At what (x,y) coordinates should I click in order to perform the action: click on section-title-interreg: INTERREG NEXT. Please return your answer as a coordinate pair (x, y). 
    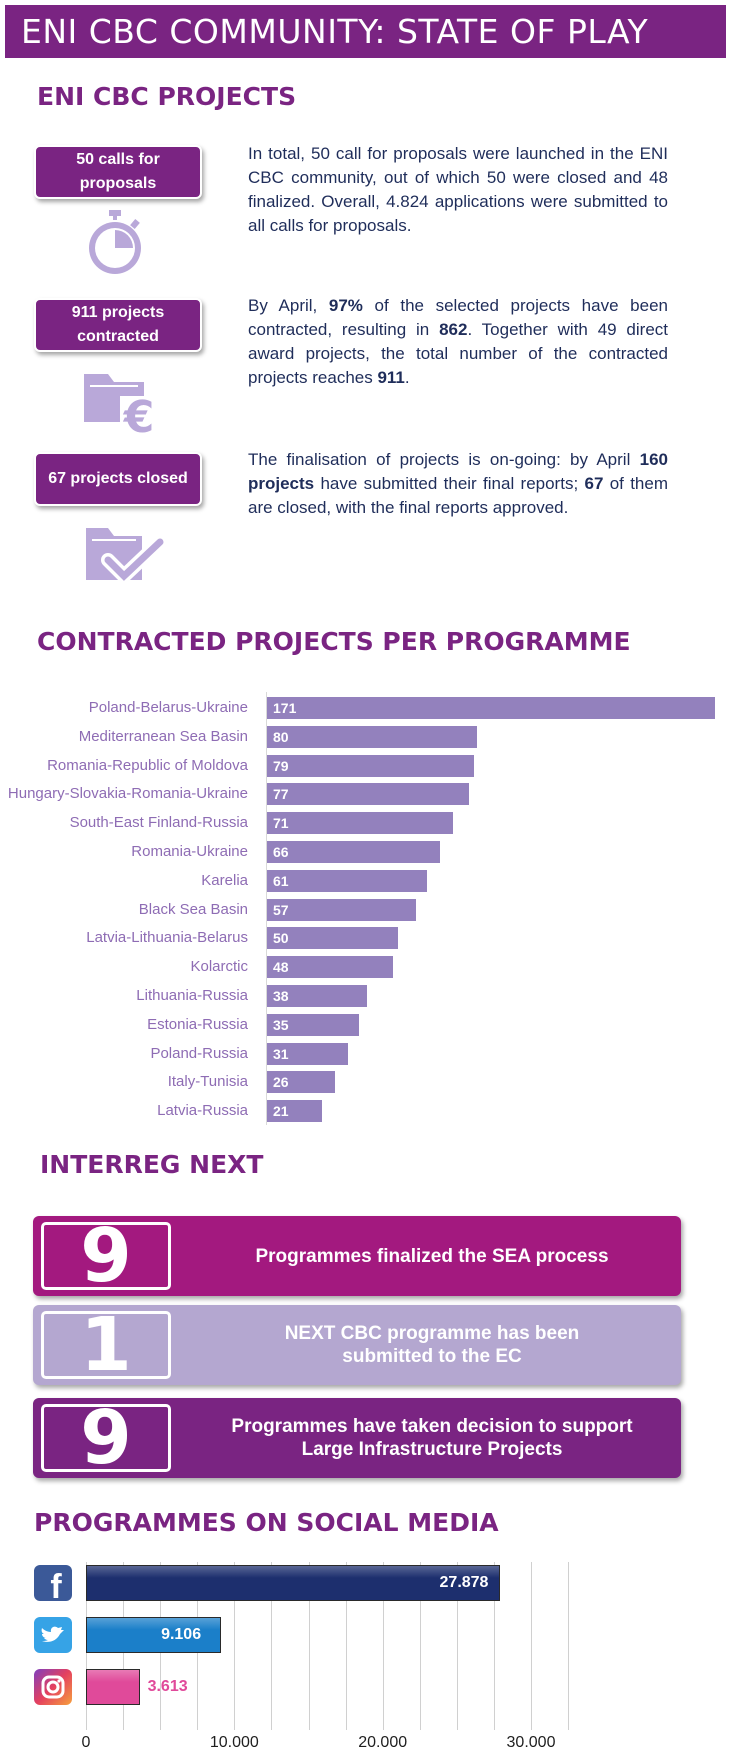
    Looking at the image, I should click on (152, 1164).